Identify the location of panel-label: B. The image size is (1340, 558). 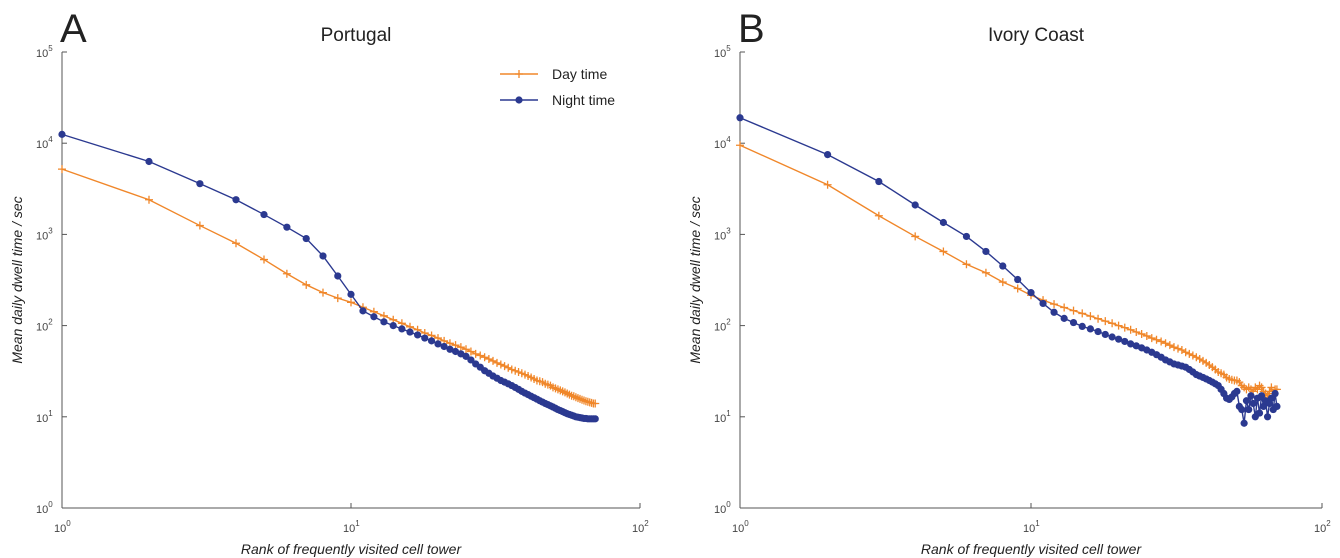
(751, 29).